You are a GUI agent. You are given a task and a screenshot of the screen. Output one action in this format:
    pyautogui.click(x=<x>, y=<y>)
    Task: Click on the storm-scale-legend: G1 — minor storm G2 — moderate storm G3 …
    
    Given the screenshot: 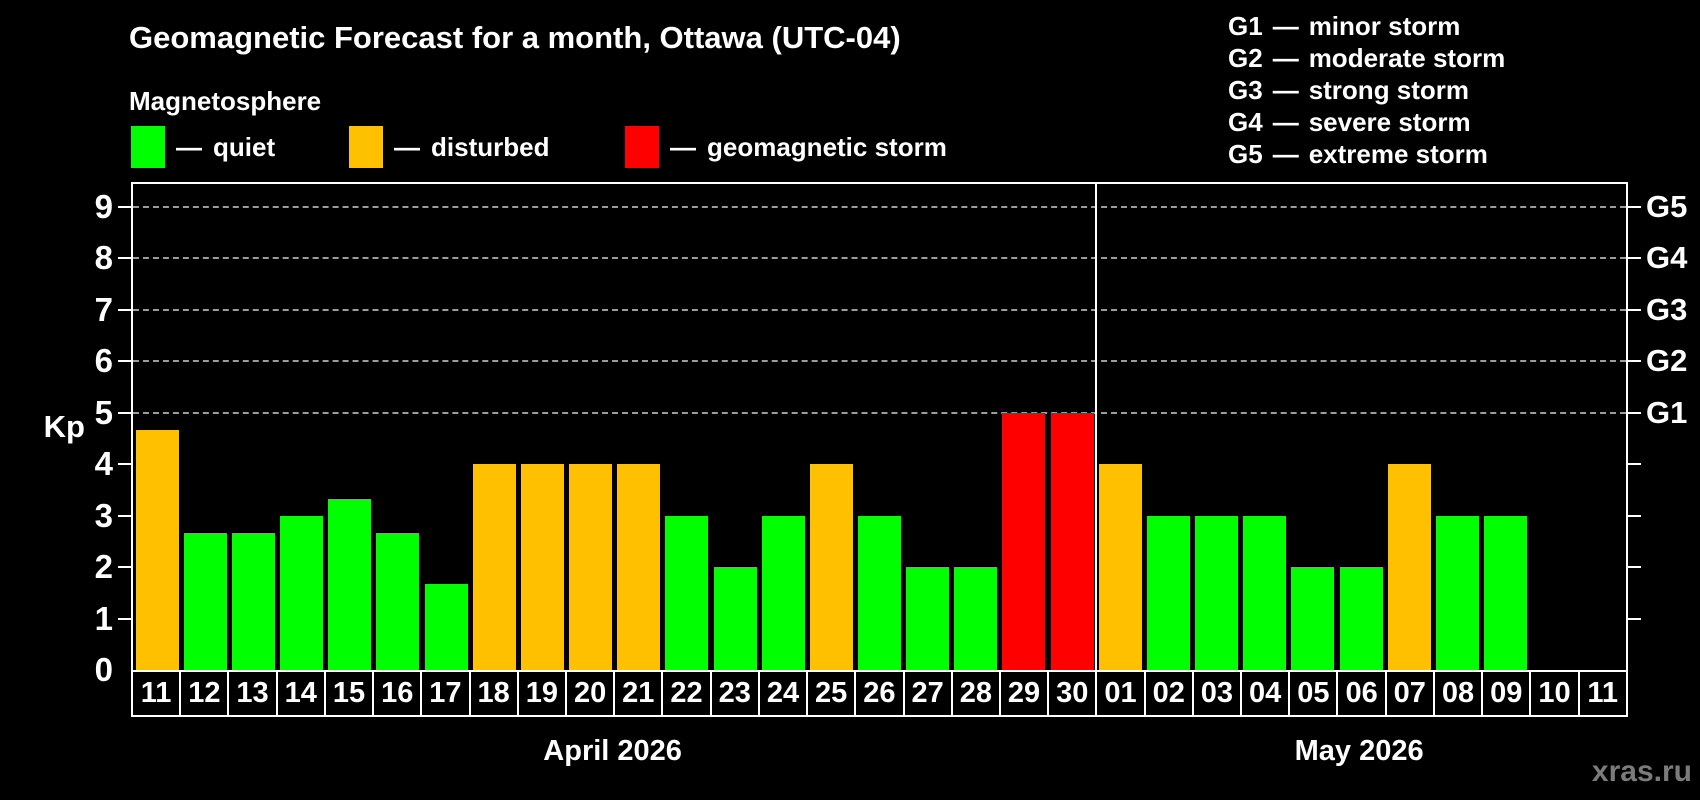 What is the action you would take?
    pyautogui.click(x=1366, y=90)
    